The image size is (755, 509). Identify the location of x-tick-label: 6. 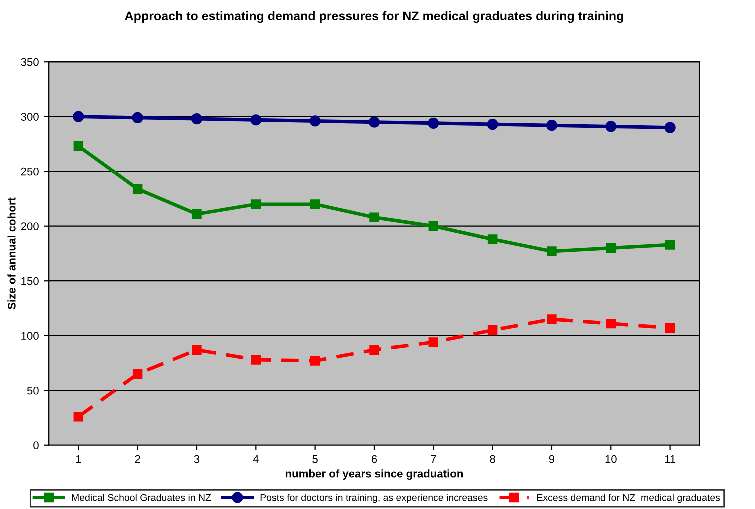
(375, 459).